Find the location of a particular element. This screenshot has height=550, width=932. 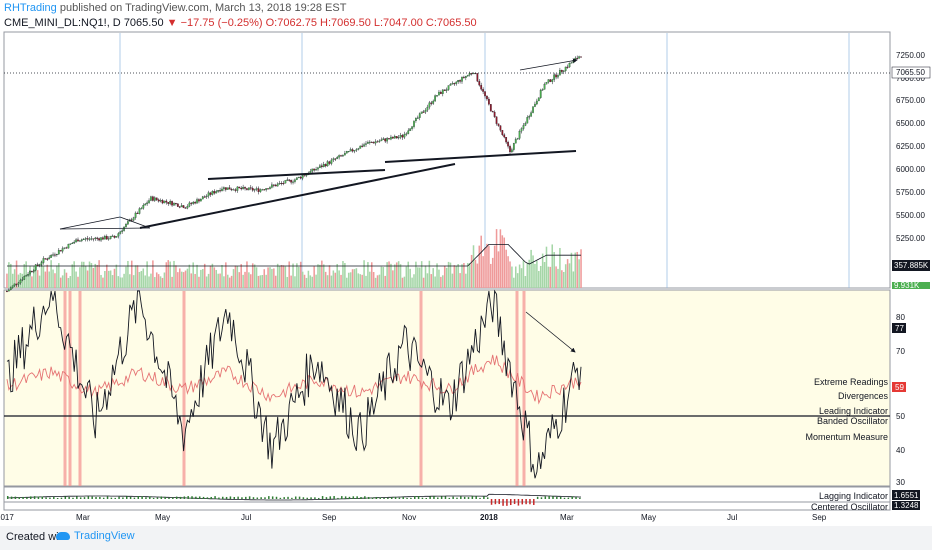

centered-pane is located at coordinates (447, 506).